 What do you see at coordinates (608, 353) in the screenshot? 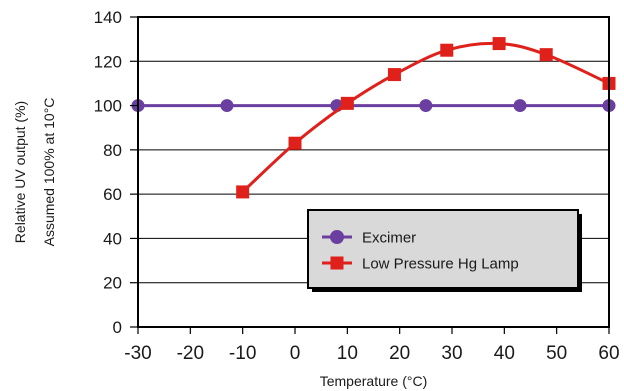
I see `x-tick-label: 60` at bounding box center [608, 353].